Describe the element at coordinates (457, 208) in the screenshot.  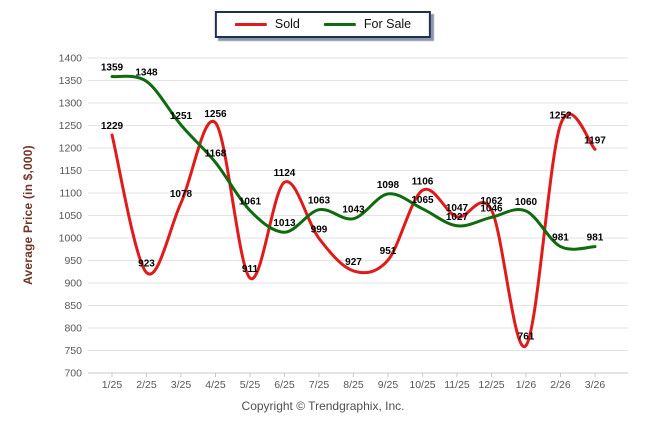
I see `data-label-sold: 1047` at that location.